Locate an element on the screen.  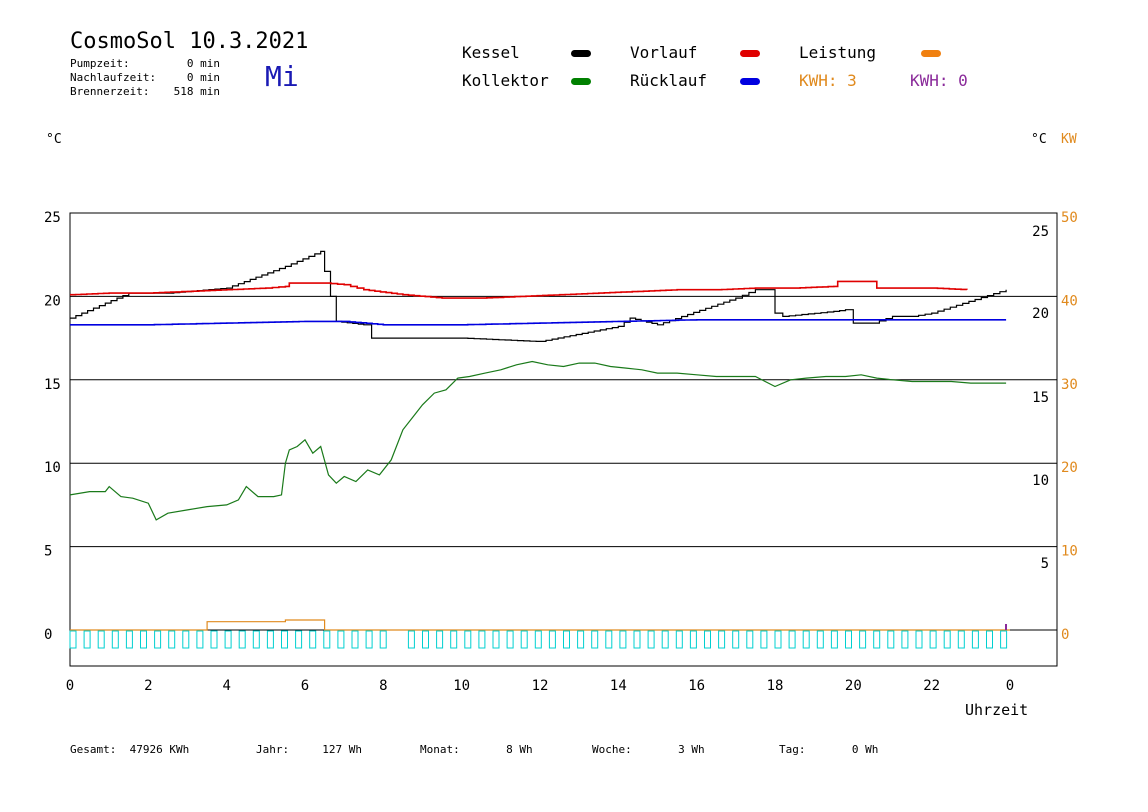
y-left-tick: 5 is located at coordinates (48, 552).